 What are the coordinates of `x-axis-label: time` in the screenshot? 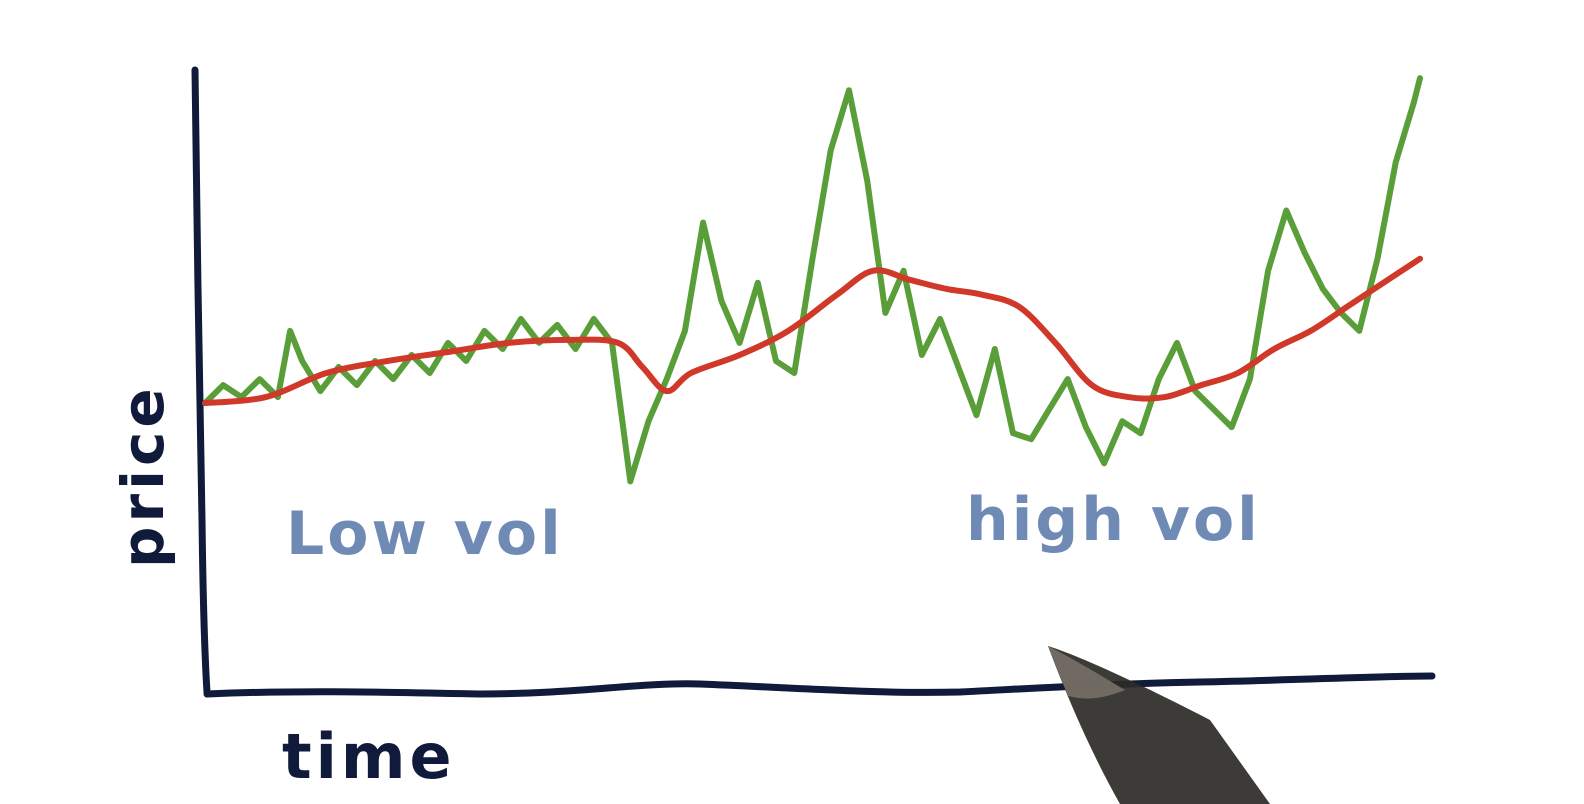 It's located at (369, 756).